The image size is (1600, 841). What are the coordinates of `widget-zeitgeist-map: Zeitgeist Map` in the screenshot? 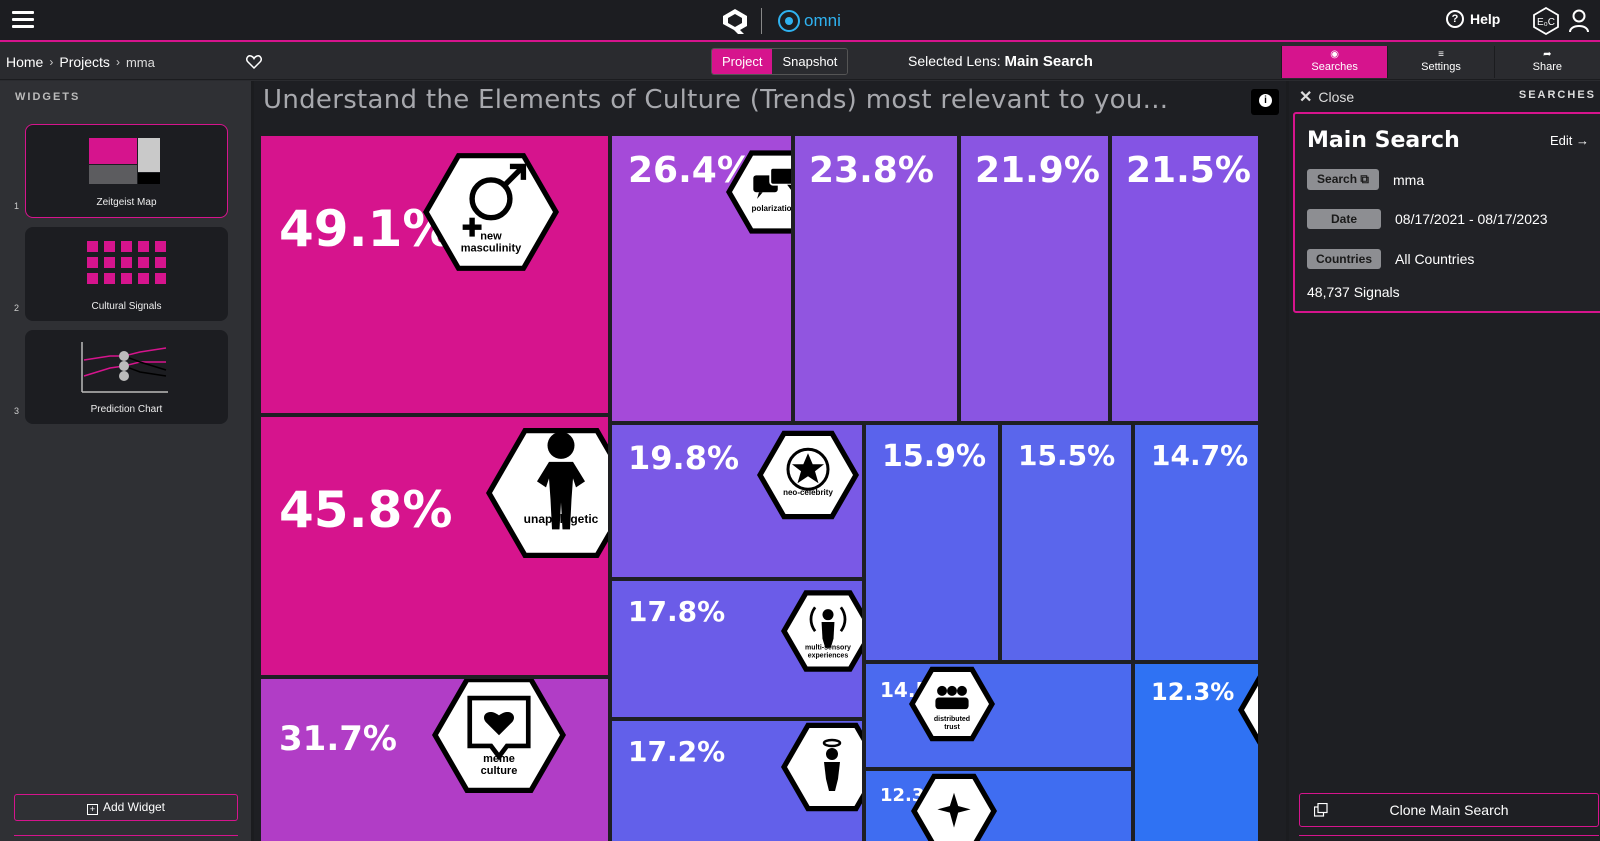 It's located at (126, 171).